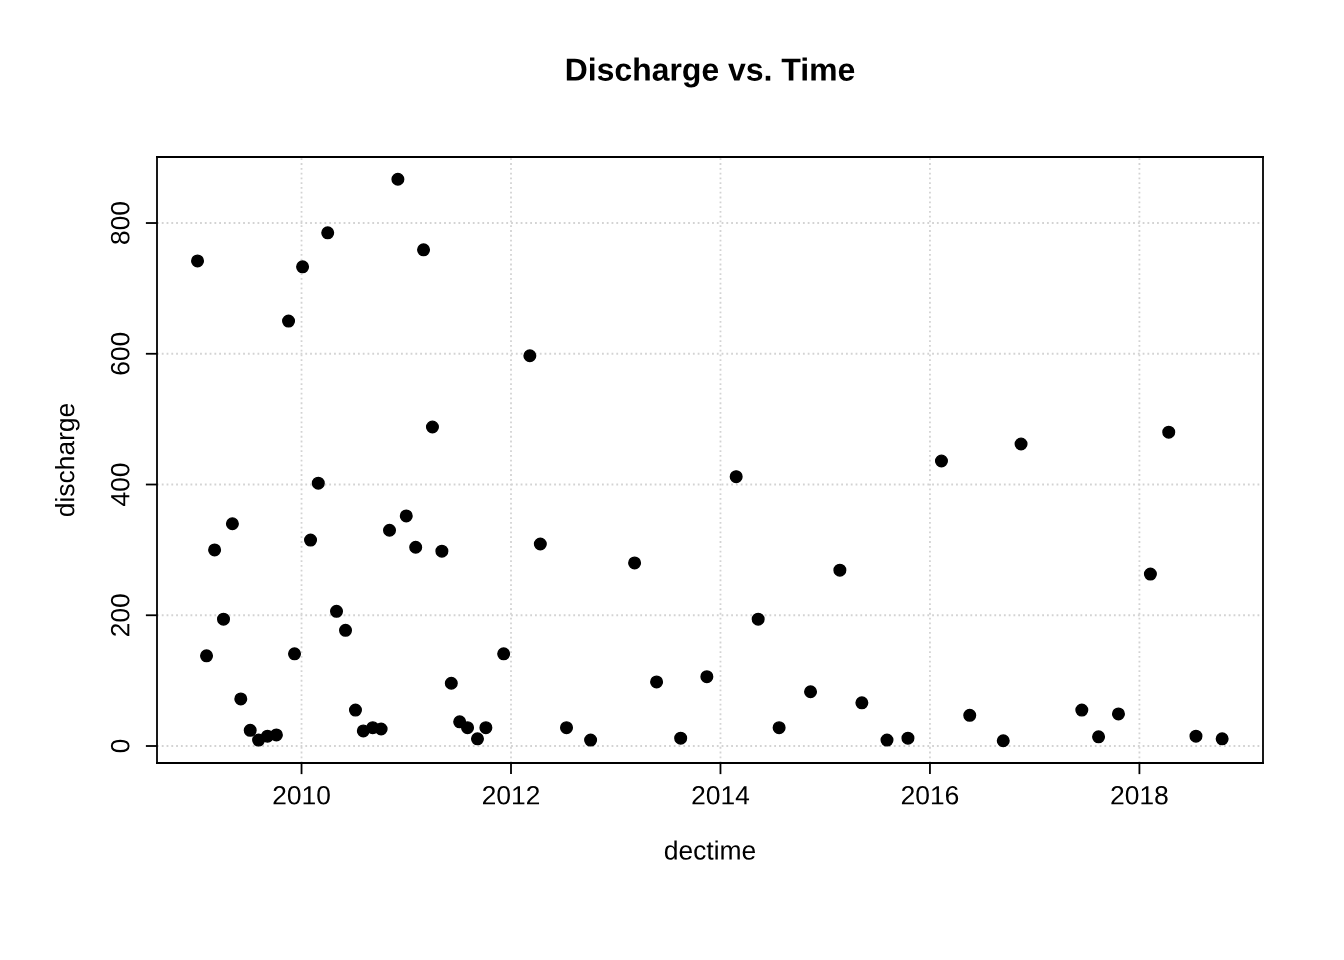  Describe the element at coordinates (930, 795) in the screenshot. I see `x-tick-label: 2016` at that location.